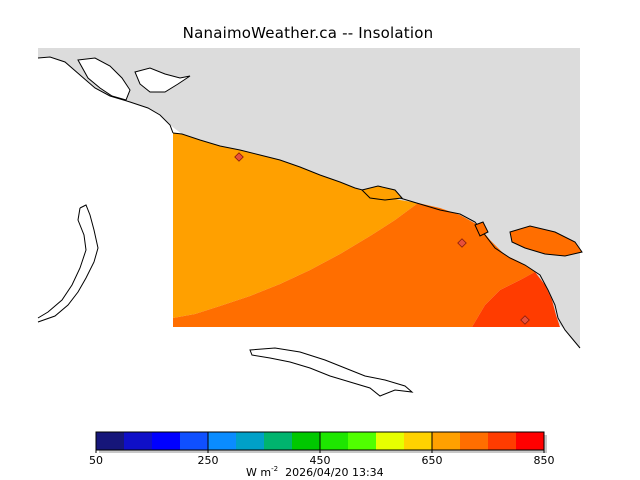  I want to click on map-title: NanaimoWeather.ca -- Insolation, so click(308, 33).